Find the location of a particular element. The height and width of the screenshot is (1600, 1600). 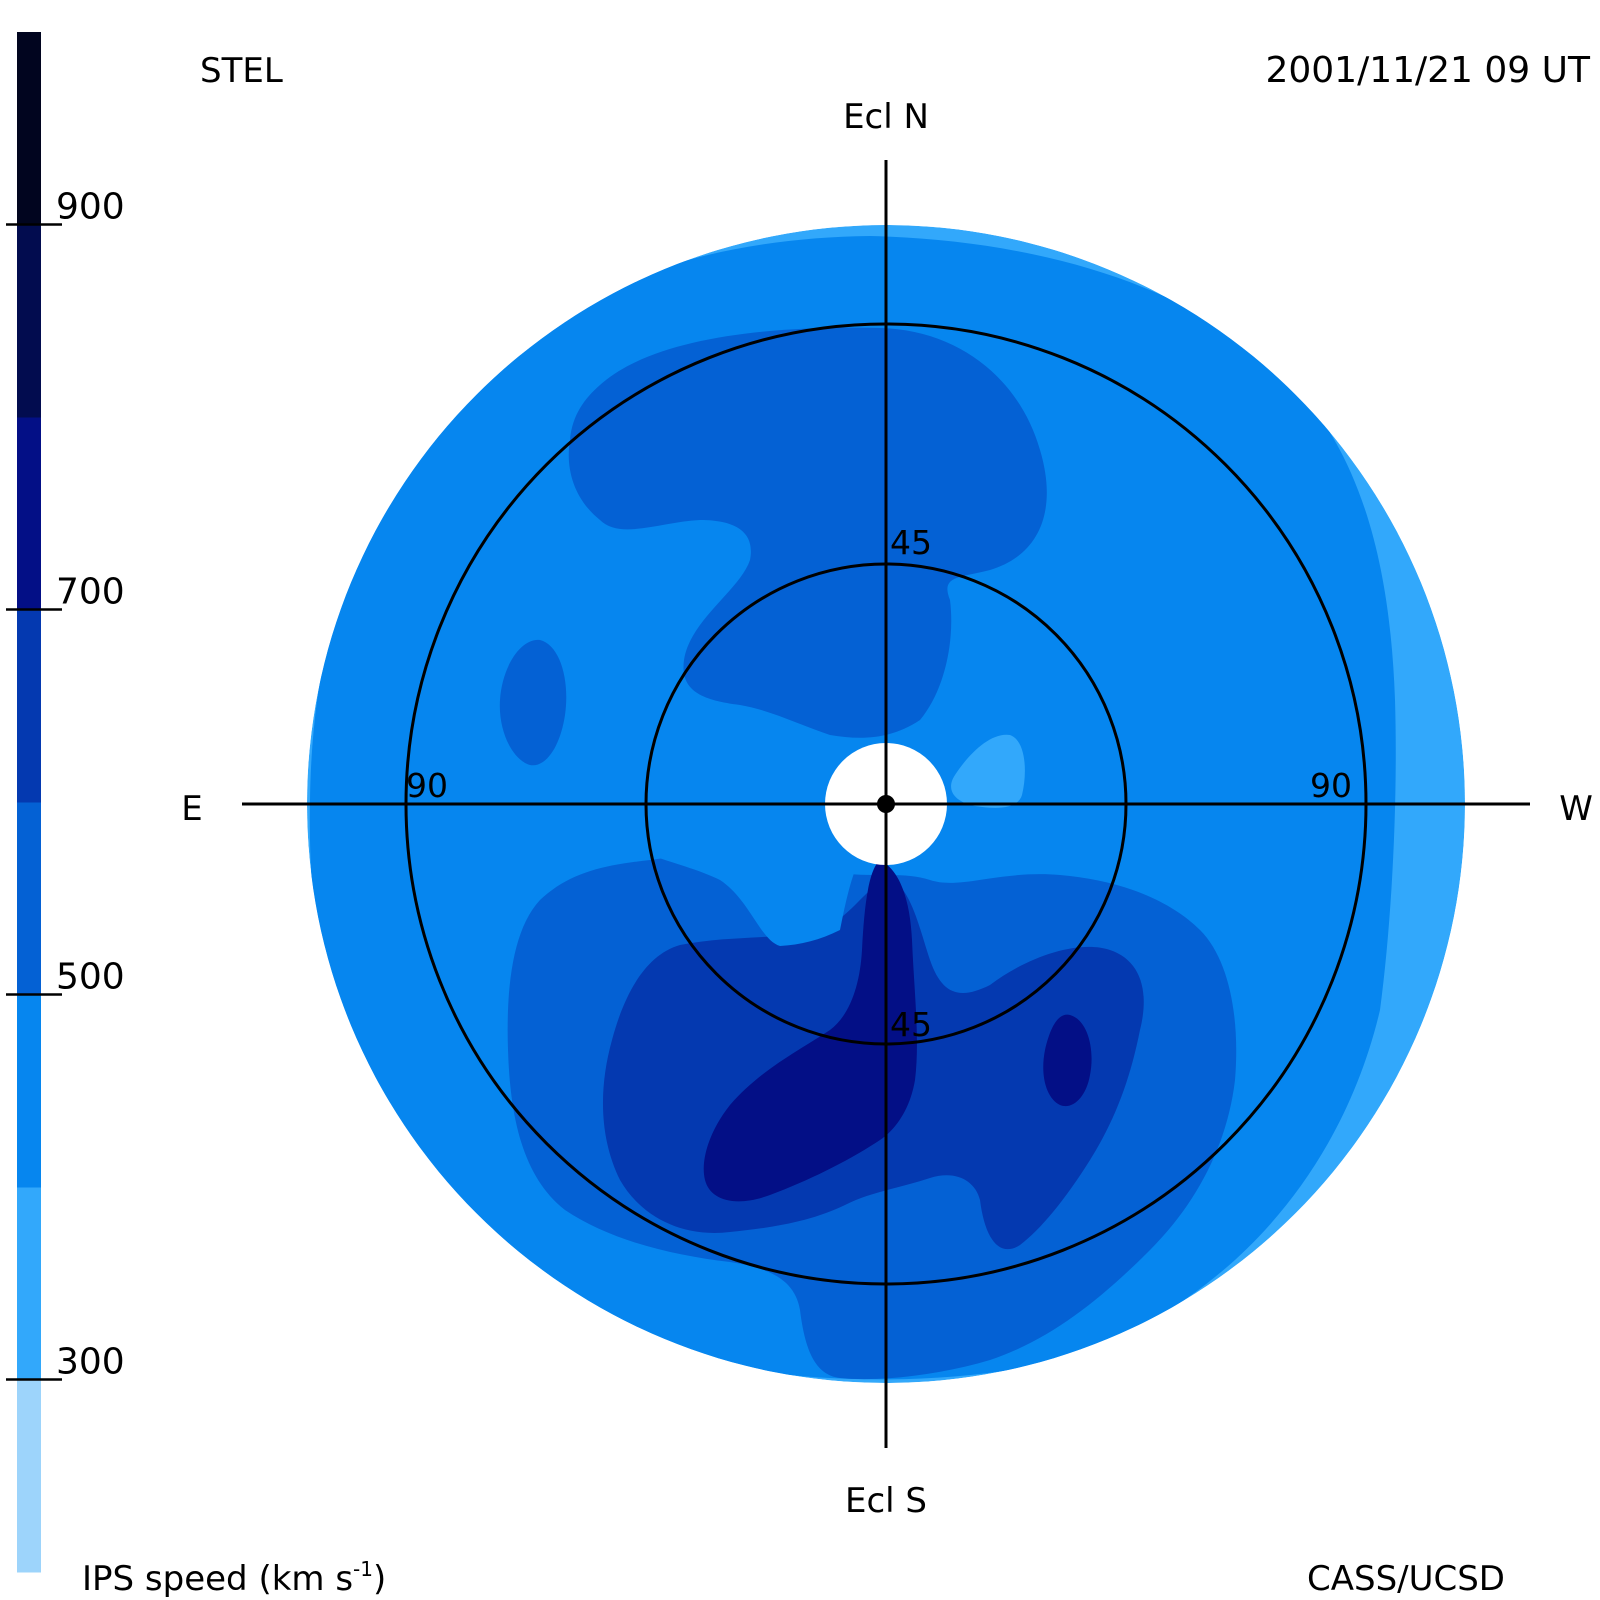

speed-region-300-400-center is located at coordinates (988, 771).